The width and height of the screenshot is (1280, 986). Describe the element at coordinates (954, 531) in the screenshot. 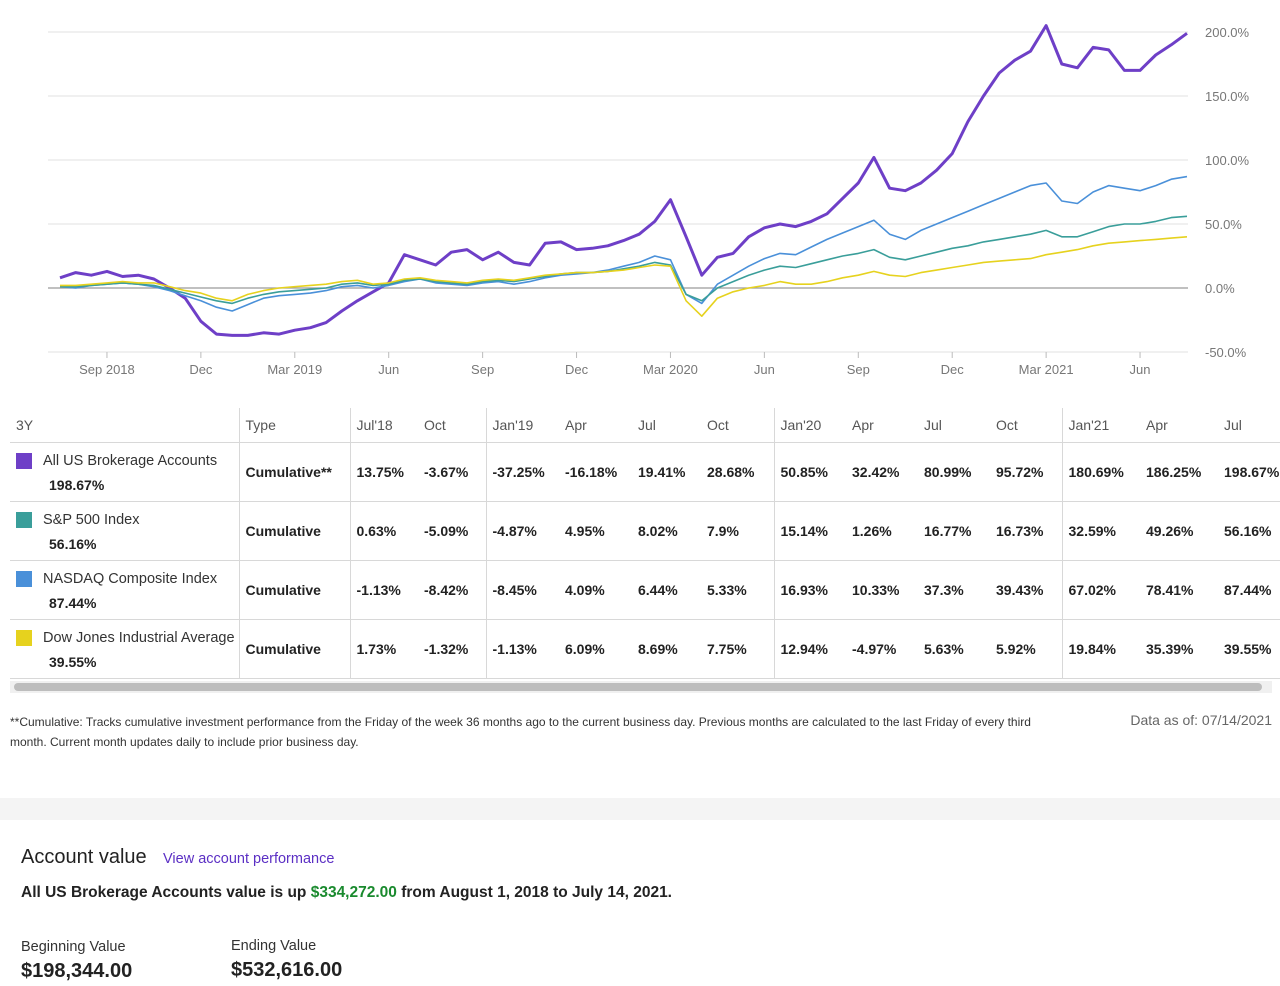

I see `value-cell: 16.77%` at that location.